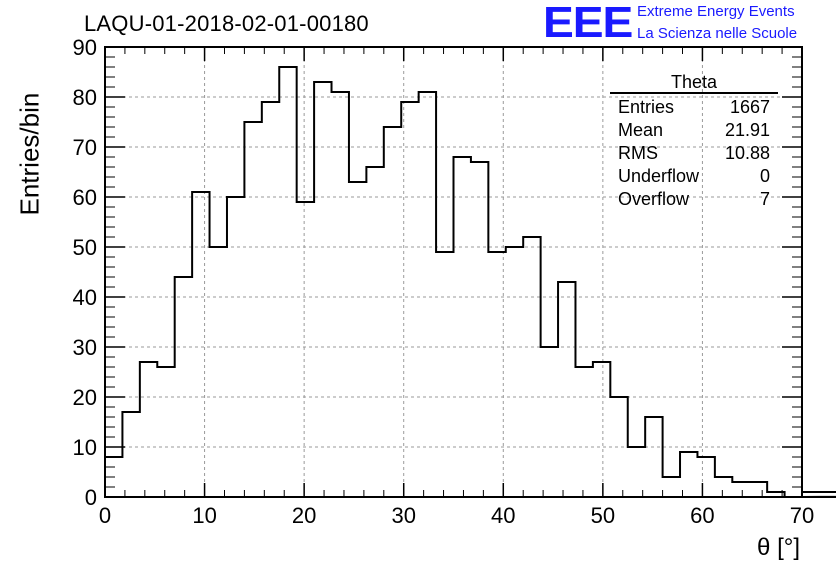  What do you see at coordinates (694, 130) in the screenshot?
I see `stats-row-mean: Mean 21.91` at bounding box center [694, 130].